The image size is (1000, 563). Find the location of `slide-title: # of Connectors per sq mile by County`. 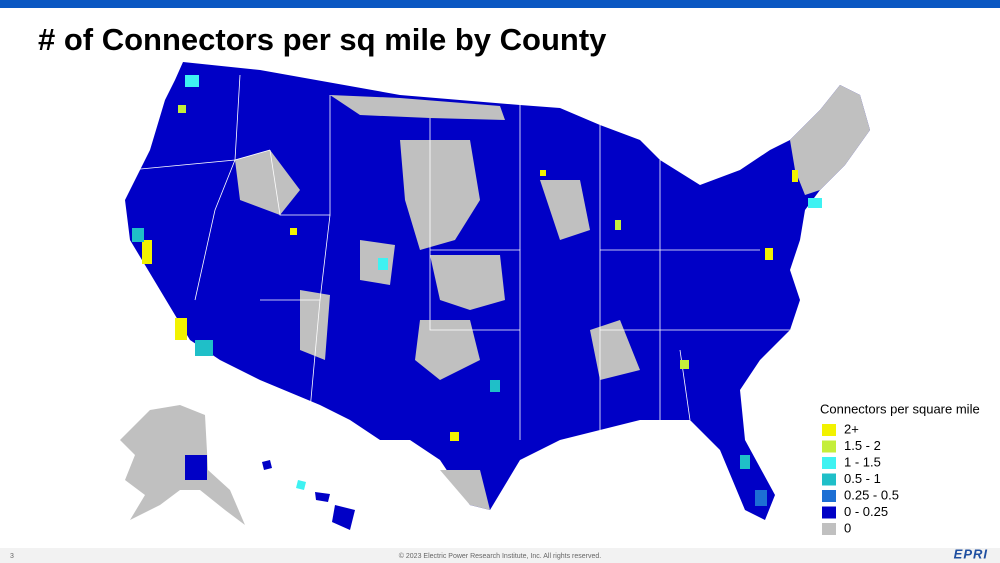

slide-title: # of Connectors per sq mile by County is located at coordinates (322, 39).